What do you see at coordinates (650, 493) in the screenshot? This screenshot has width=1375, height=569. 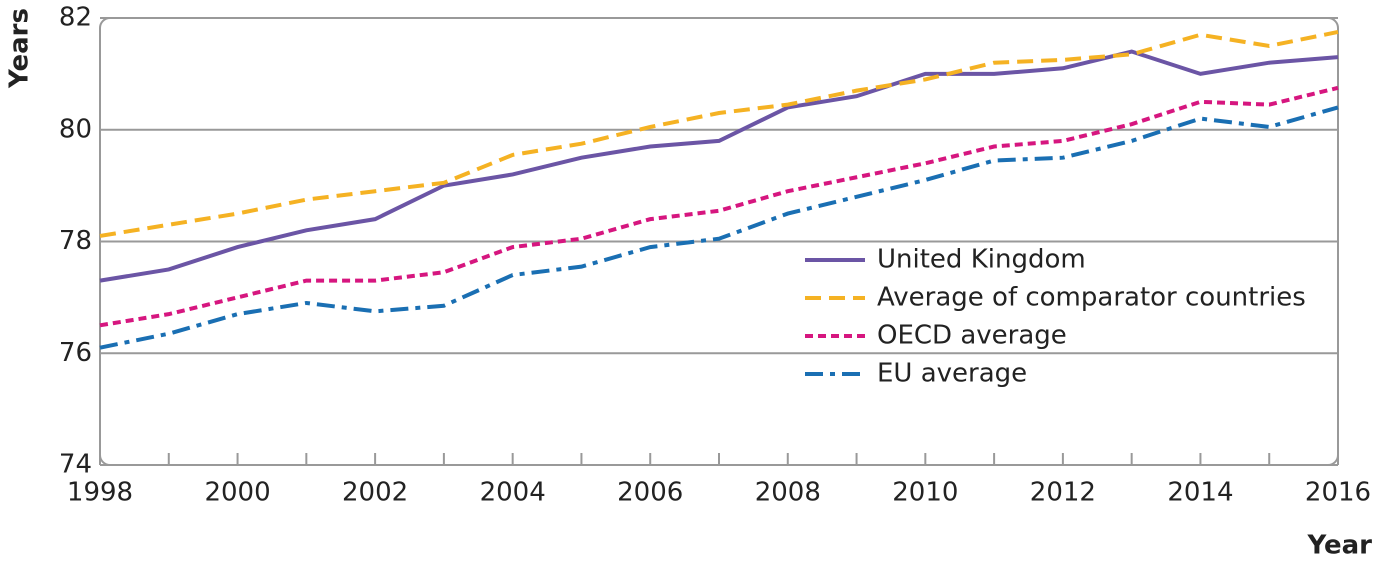 I see `x-tick-label: 2006` at bounding box center [650, 493].